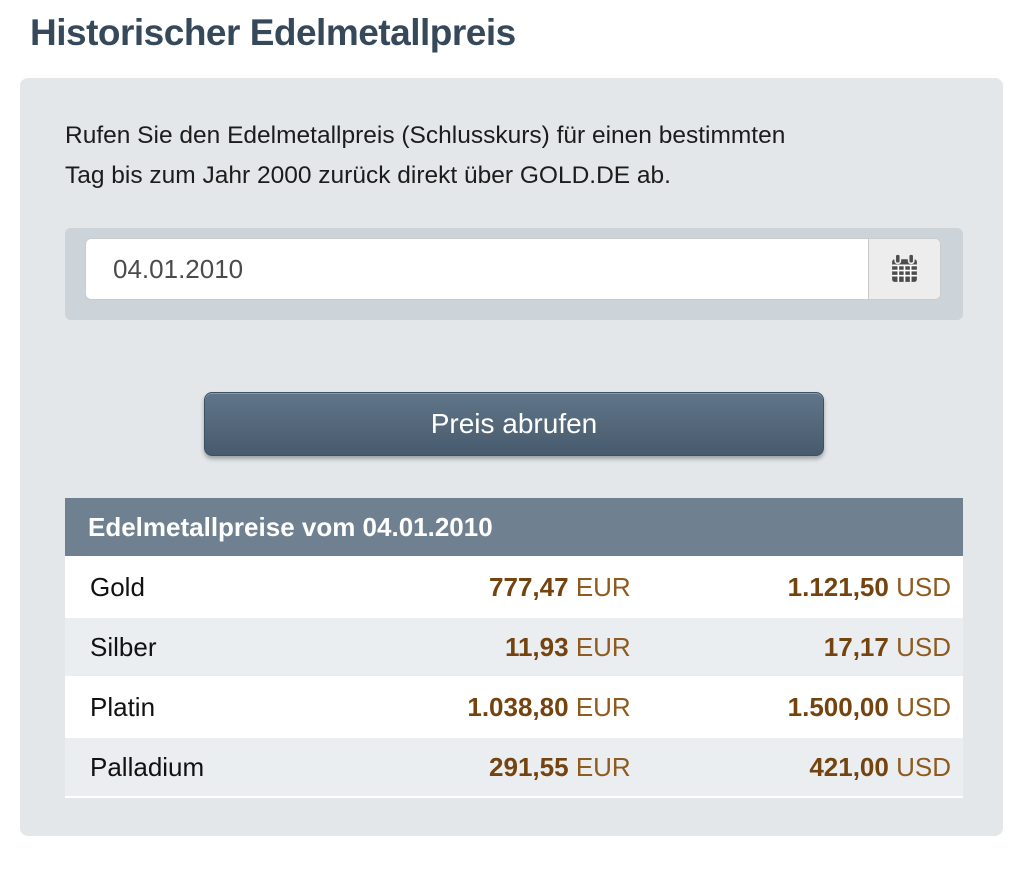  Describe the element at coordinates (849, 767) in the screenshot. I see `usd-value: 421,00` at that location.